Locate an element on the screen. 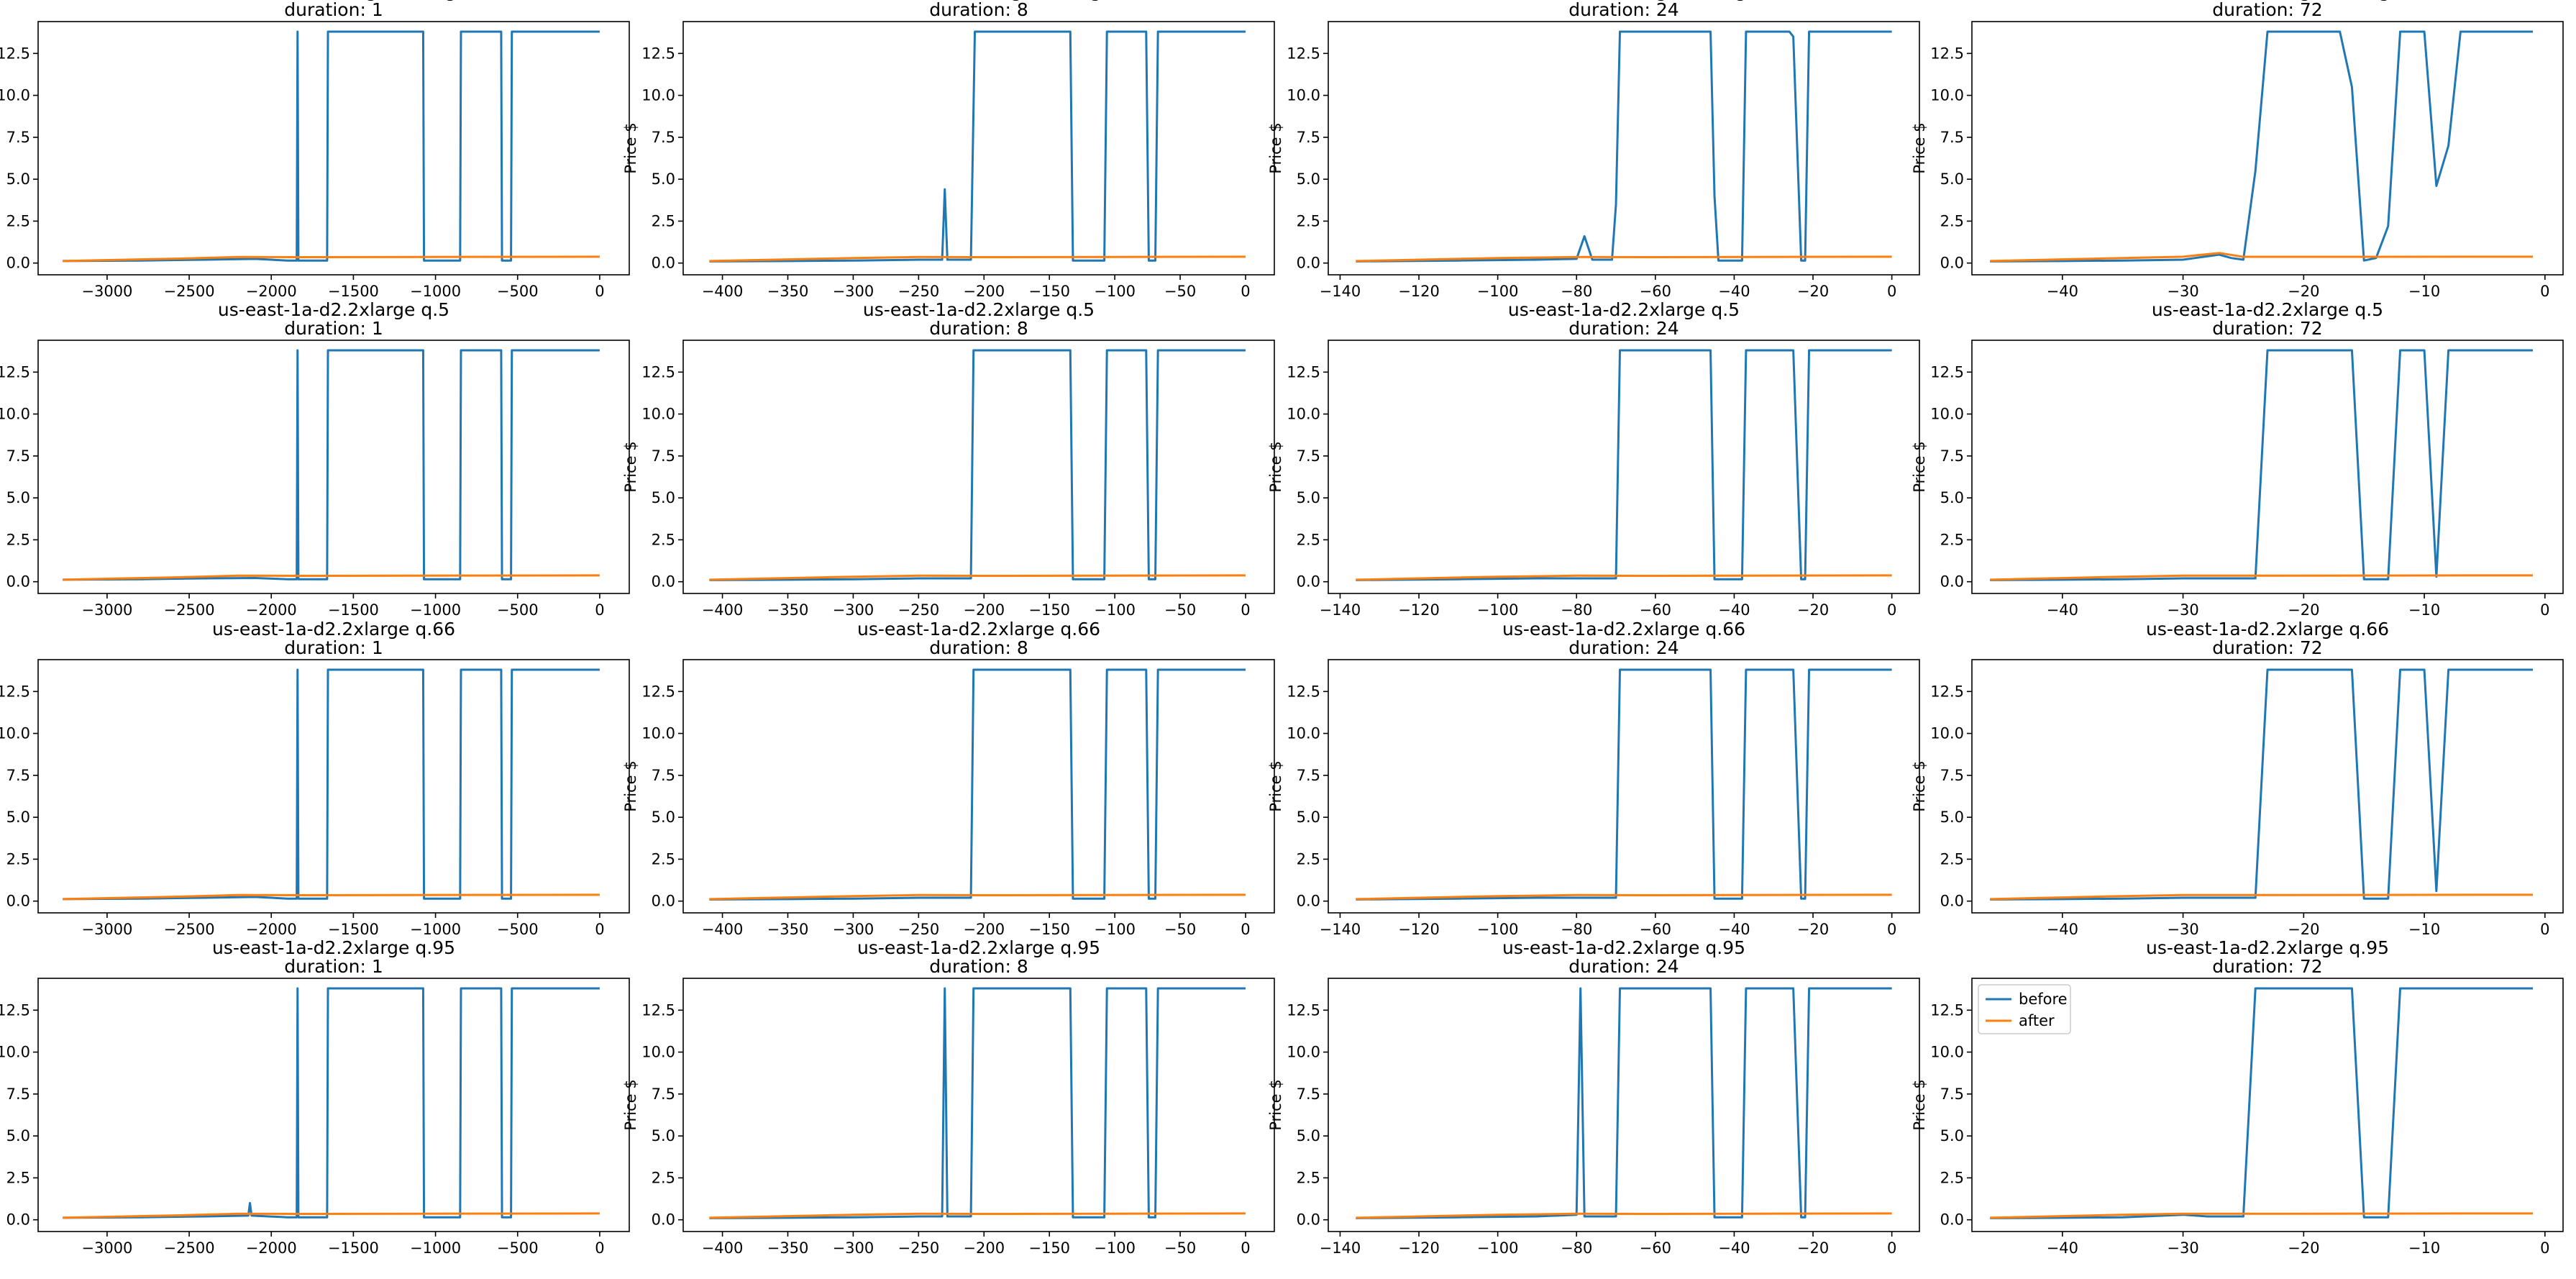 This screenshot has width=2576, height=1279. x-tick-label: −80 is located at coordinates (1576, 291).